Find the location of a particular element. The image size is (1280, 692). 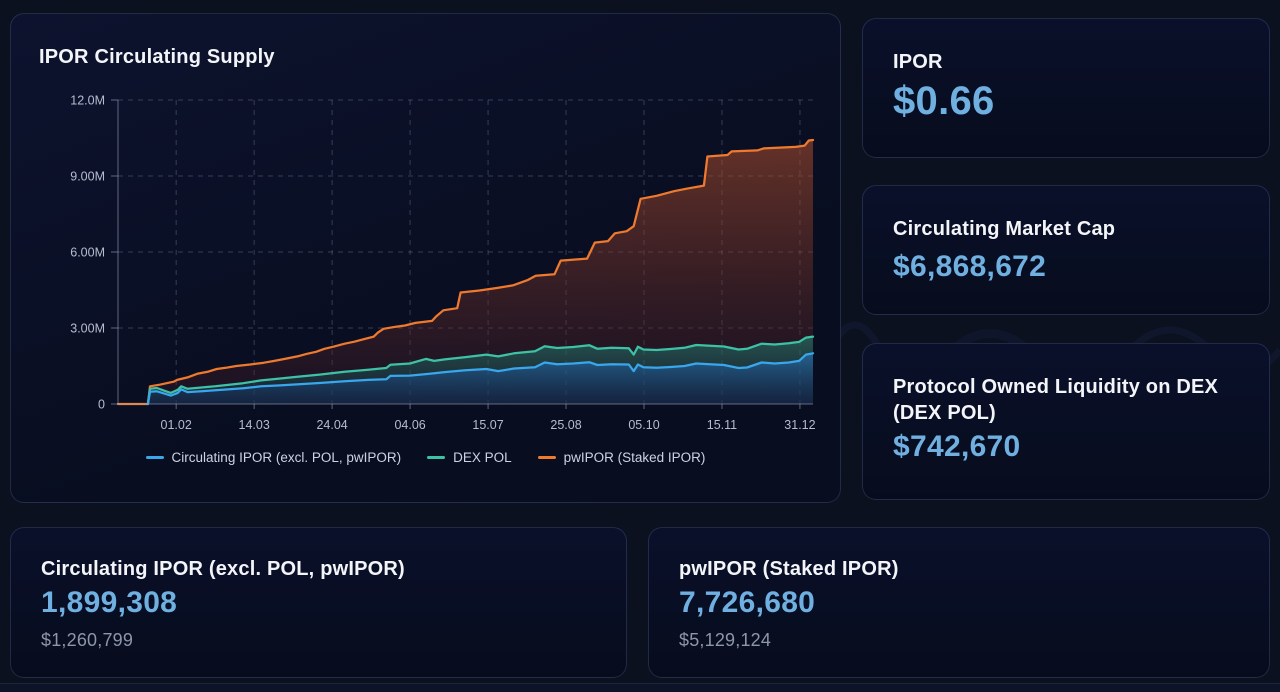

pwipor-label: pwIPOR (Staked IPOR) is located at coordinates (789, 569).